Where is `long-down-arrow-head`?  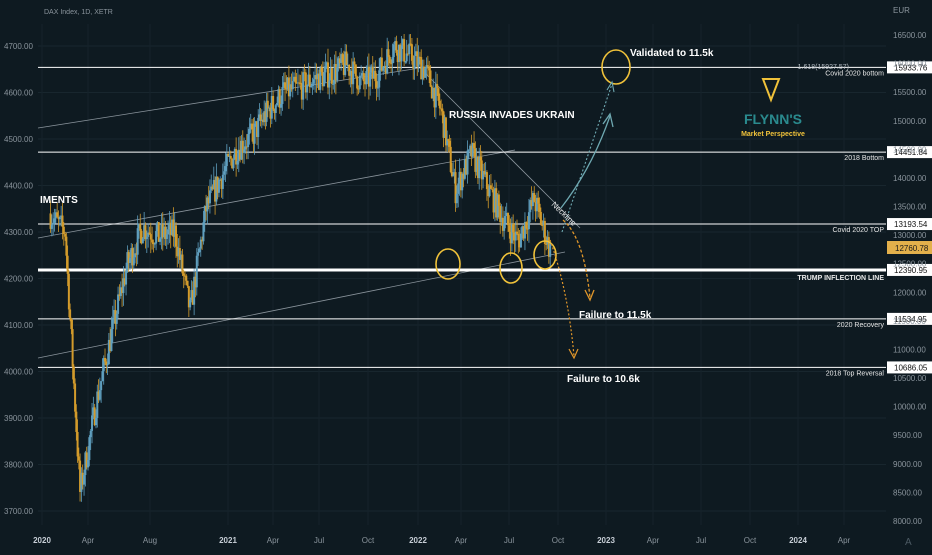 long-down-arrow-head is located at coordinates (573, 354).